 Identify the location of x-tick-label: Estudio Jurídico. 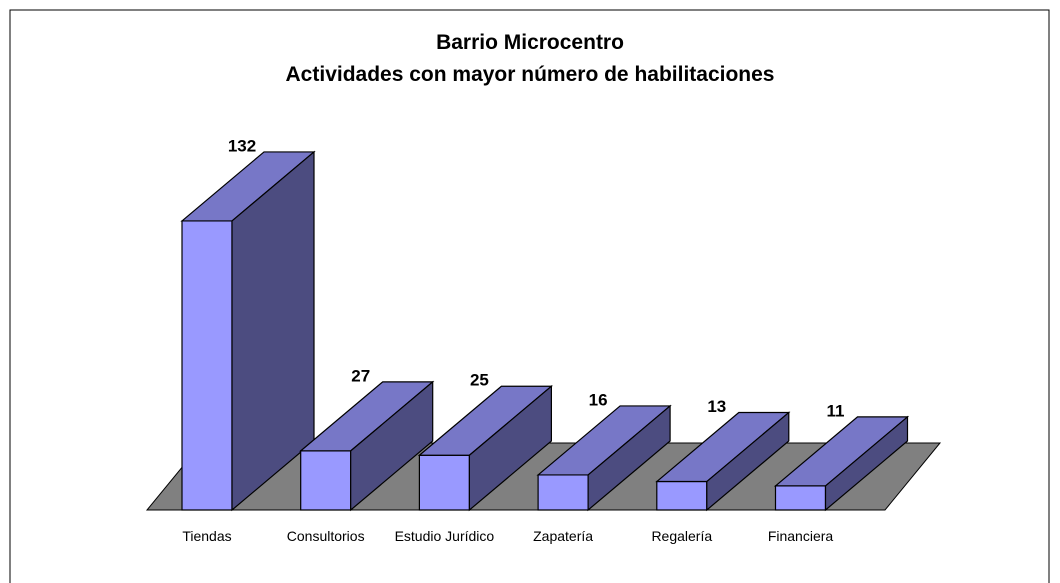
(444, 536).